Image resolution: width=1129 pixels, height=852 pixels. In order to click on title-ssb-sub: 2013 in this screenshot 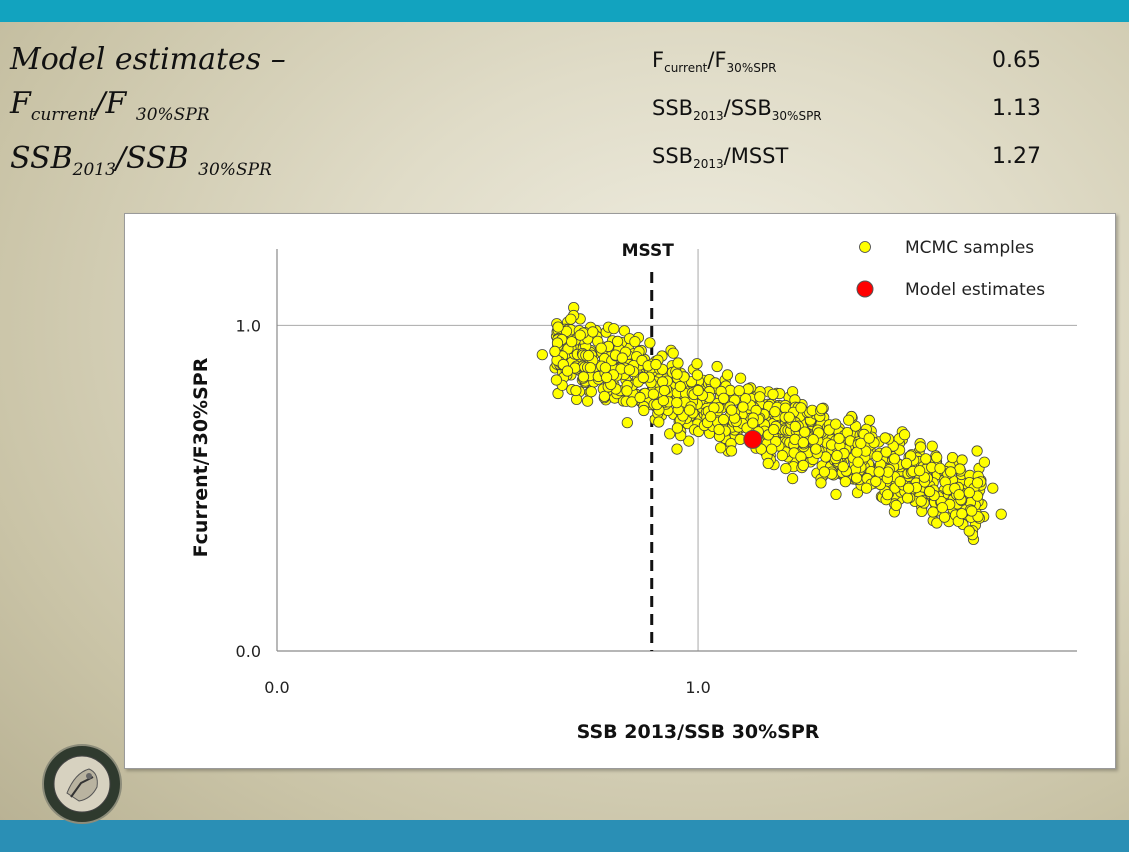, I will do `click(94, 170)`.